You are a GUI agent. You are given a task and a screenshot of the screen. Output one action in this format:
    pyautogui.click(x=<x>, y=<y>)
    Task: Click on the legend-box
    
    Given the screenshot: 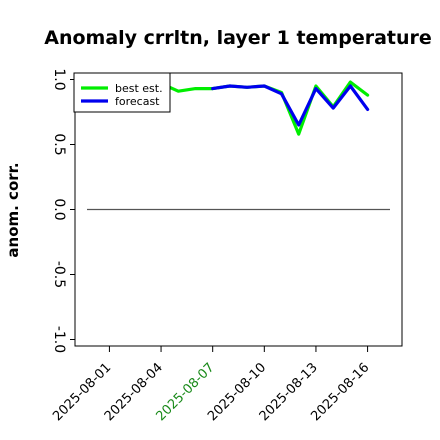 What is the action you would take?
    pyautogui.click(x=122, y=92)
    